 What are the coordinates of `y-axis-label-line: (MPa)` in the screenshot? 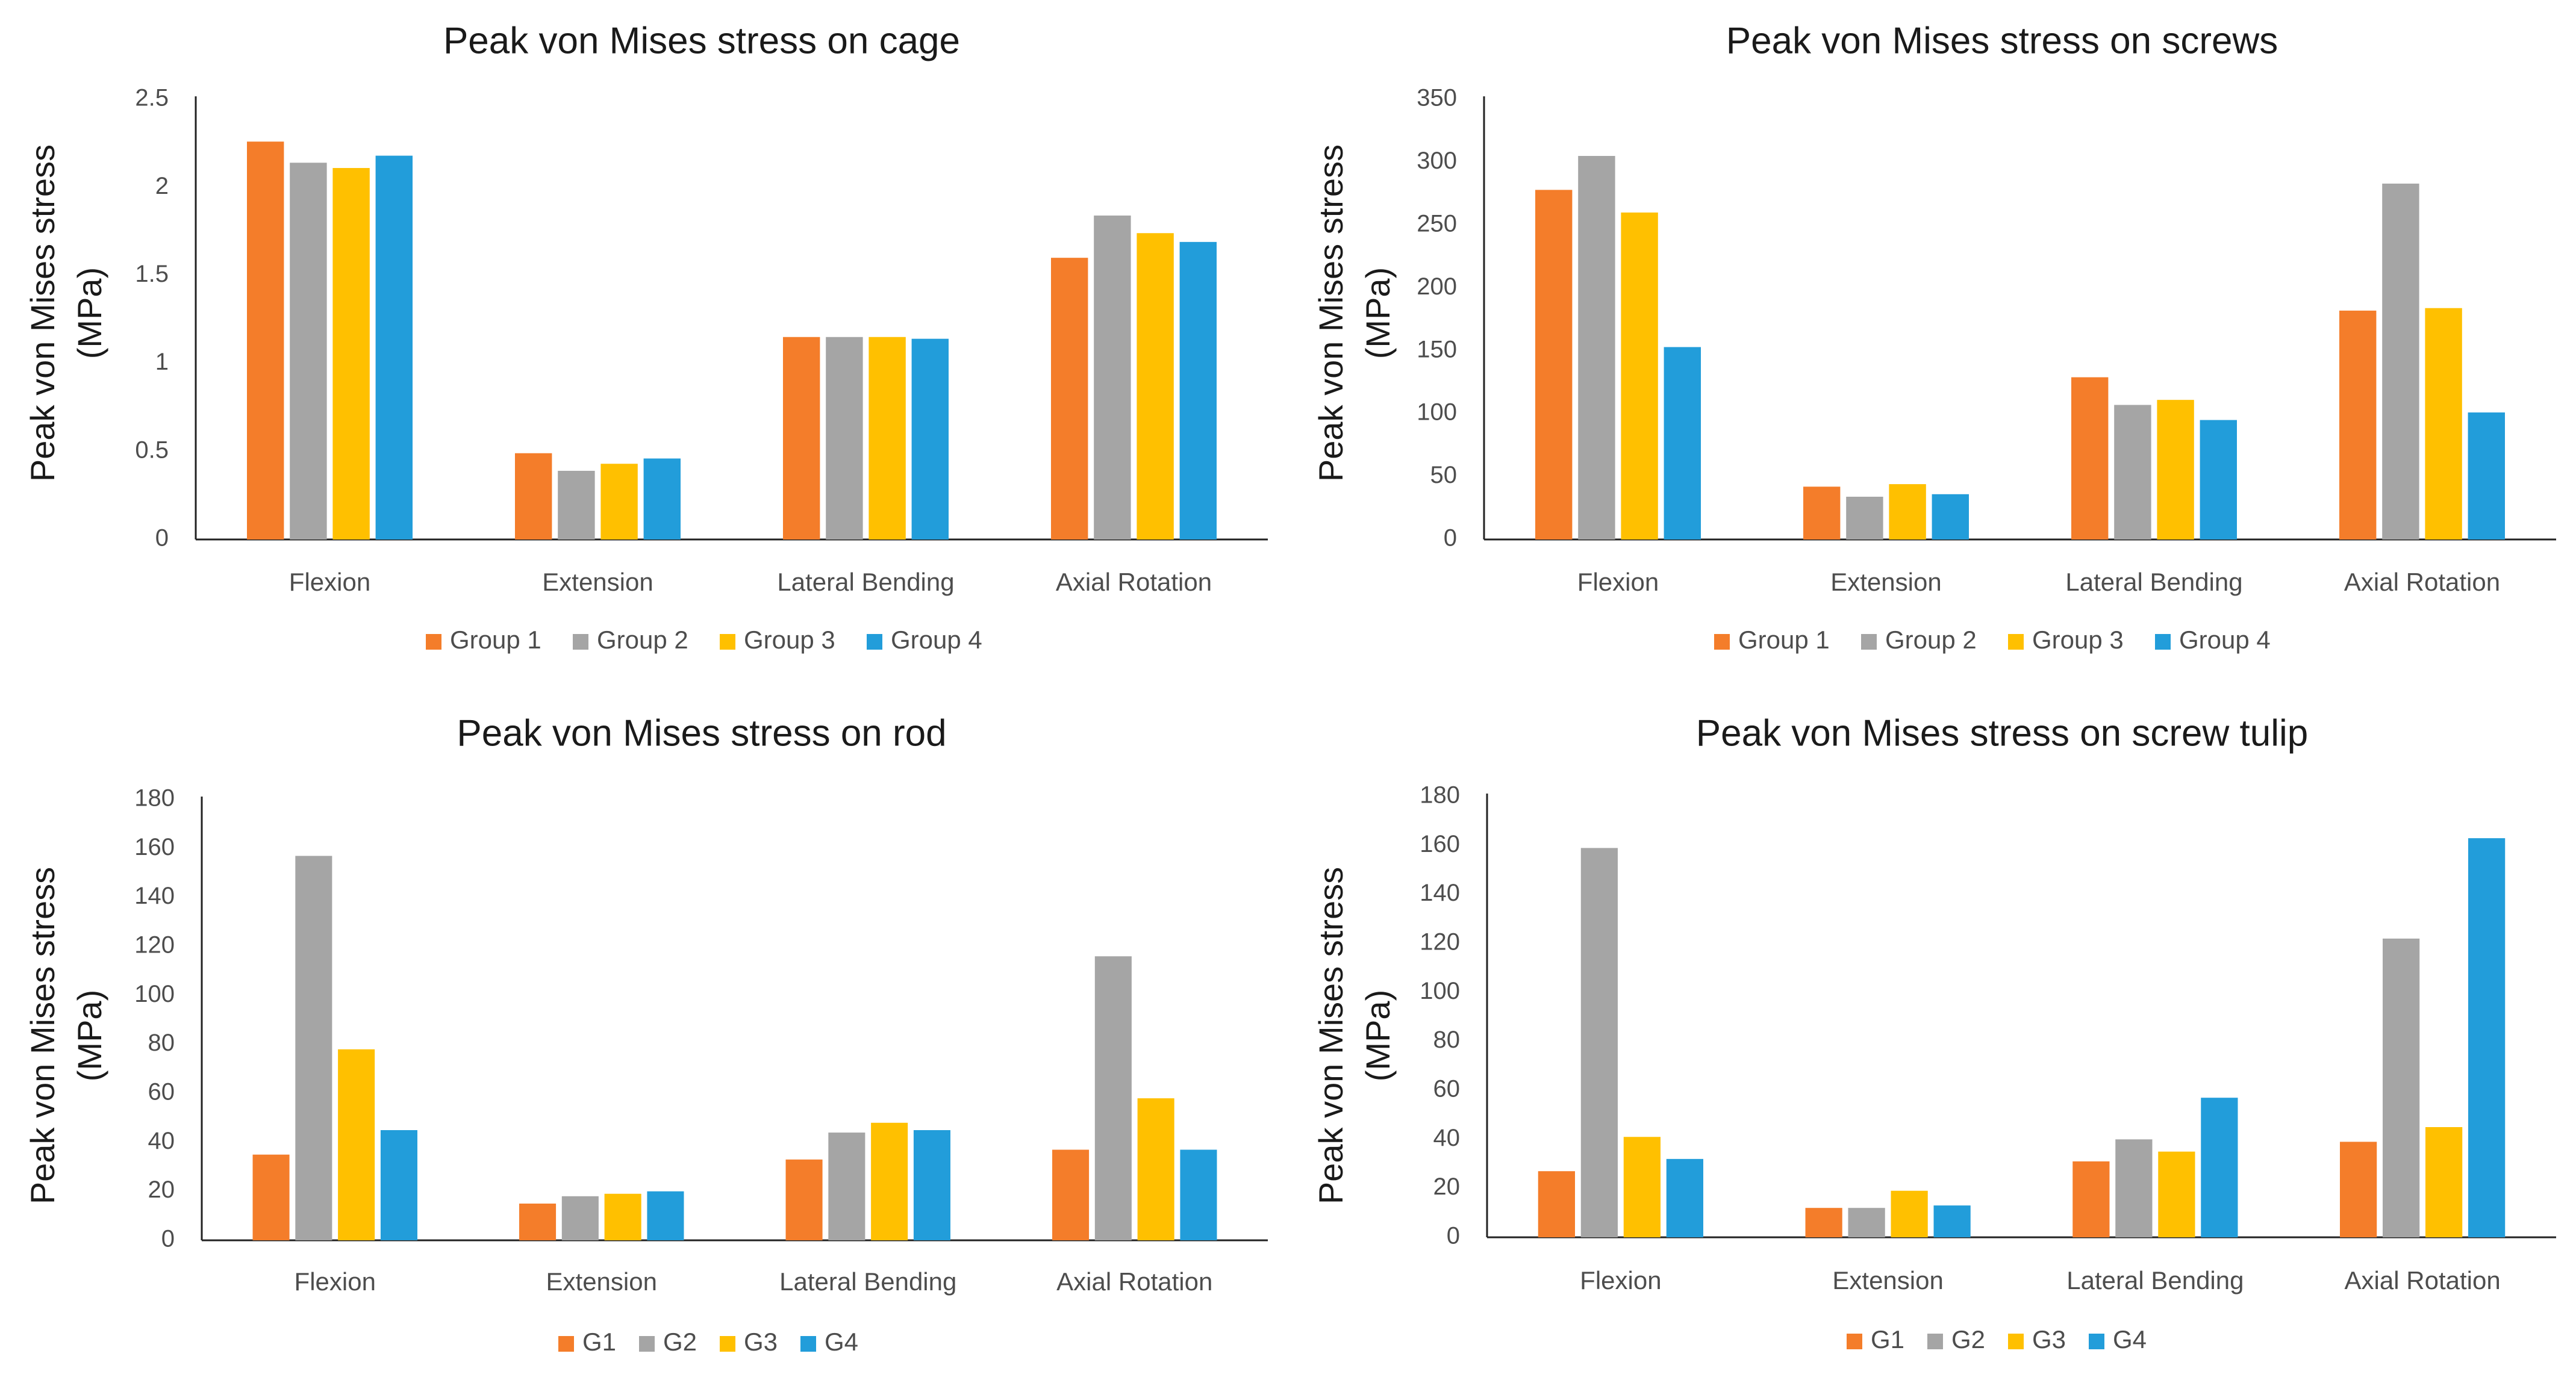 It's located at (1378, 1035).